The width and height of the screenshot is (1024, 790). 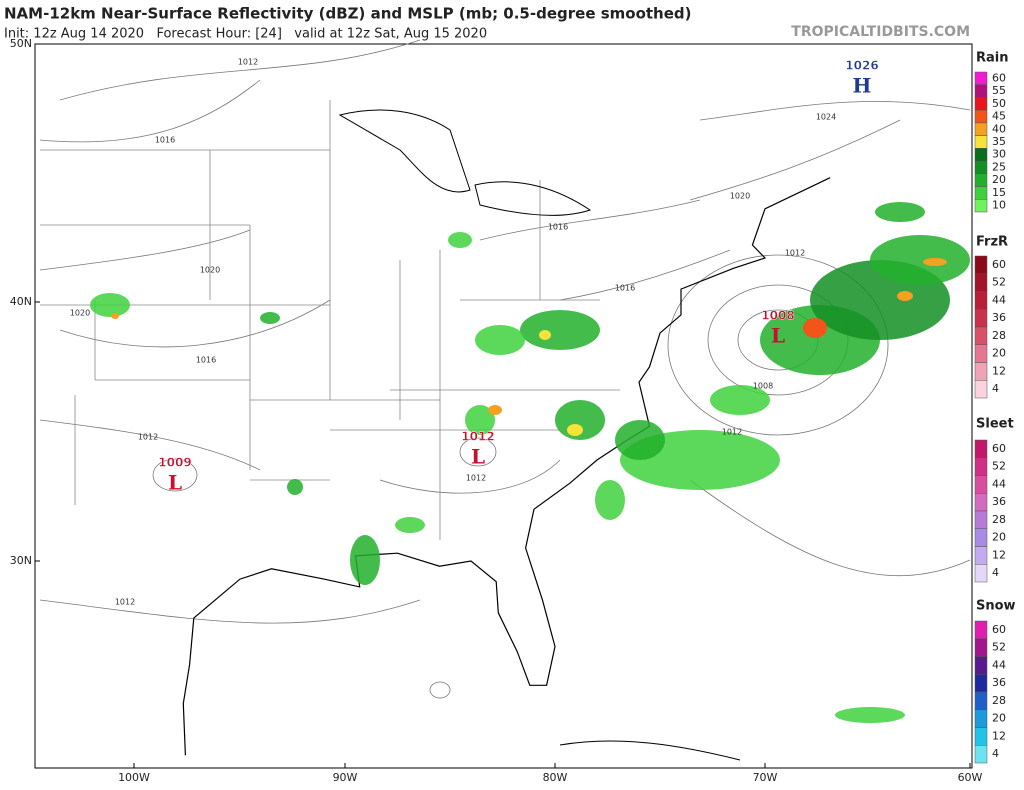 What do you see at coordinates (174, 463) in the screenshot?
I see `center-value: 1009` at bounding box center [174, 463].